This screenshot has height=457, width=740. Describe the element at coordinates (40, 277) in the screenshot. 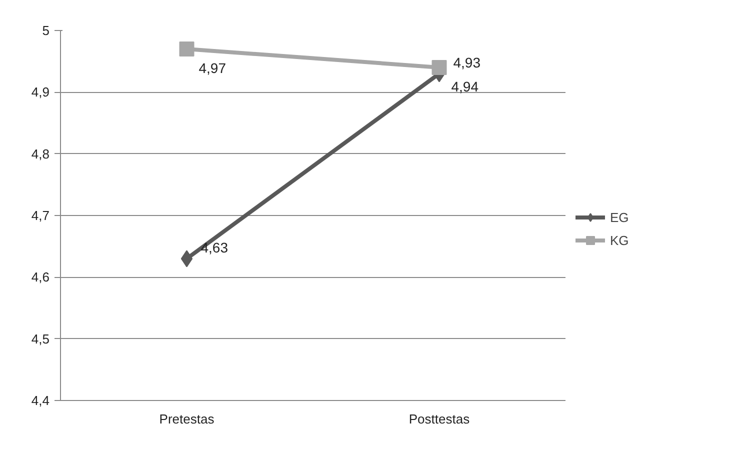

I see `y-tick-label: 4,6` at that location.